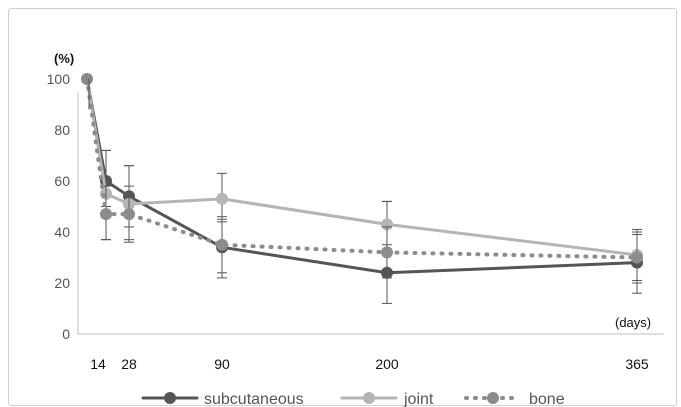 The height and width of the screenshot is (407, 681). What do you see at coordinates (62, 130) in the screenshot?
I see `y-tick-label: 80` at bounding box center [62, 130].